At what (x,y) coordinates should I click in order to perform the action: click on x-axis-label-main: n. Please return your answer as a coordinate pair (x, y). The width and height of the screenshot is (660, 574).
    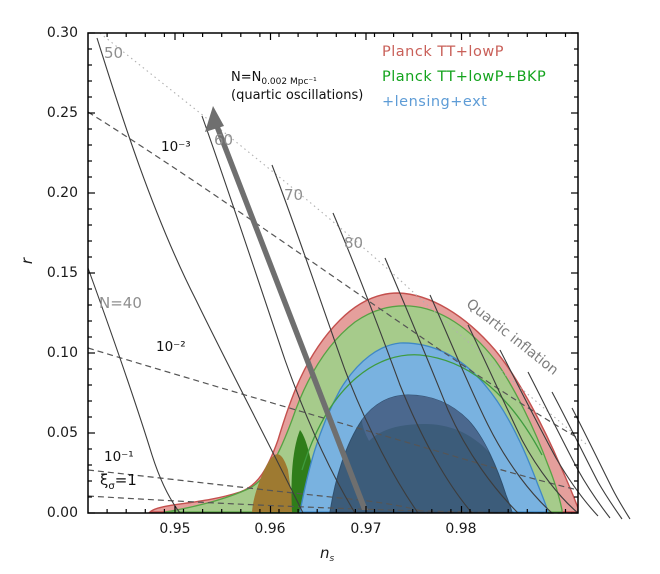
    Looking at the image, I should click on (325, 553).